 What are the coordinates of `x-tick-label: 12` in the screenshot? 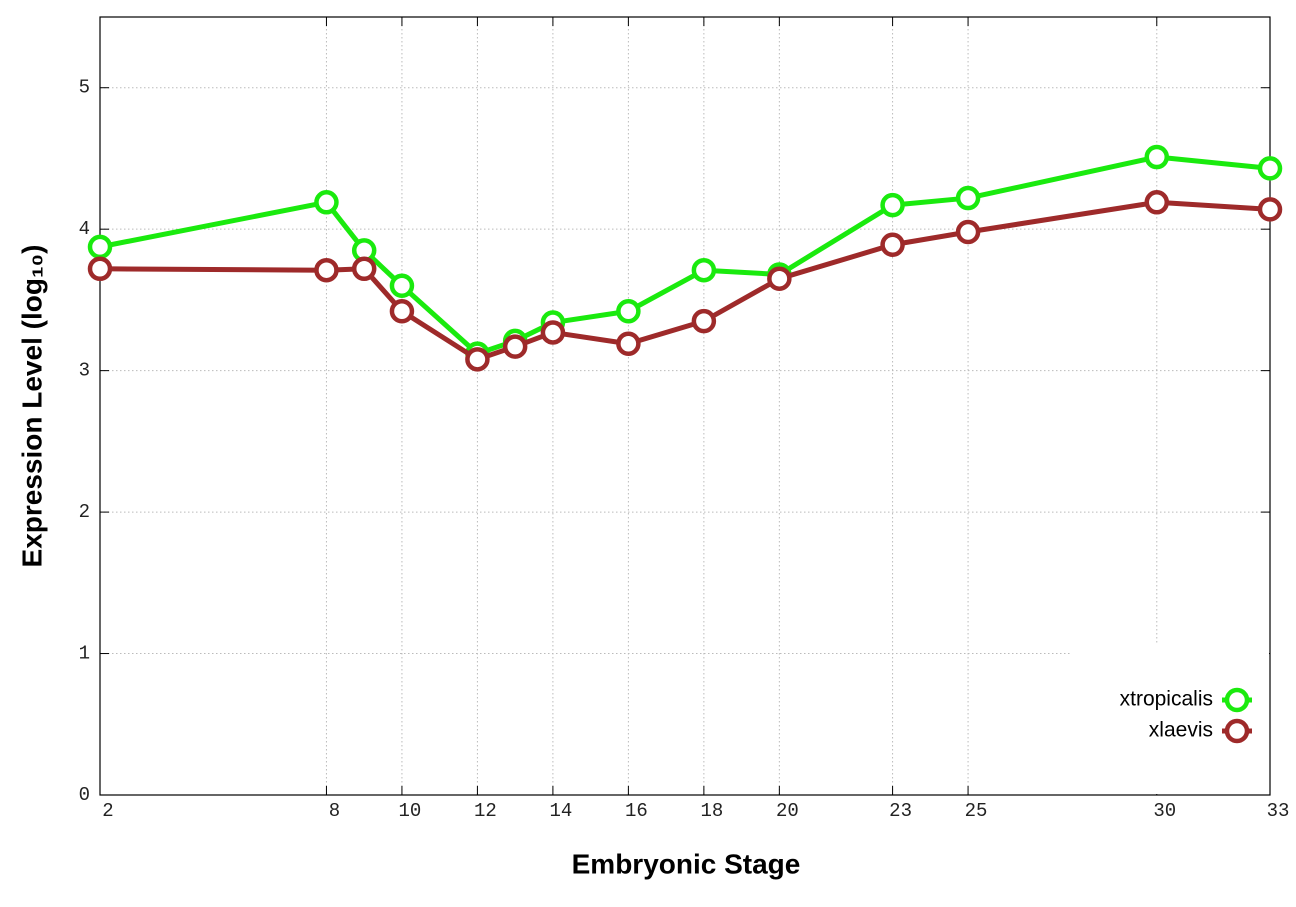 It's located at (485, 811).